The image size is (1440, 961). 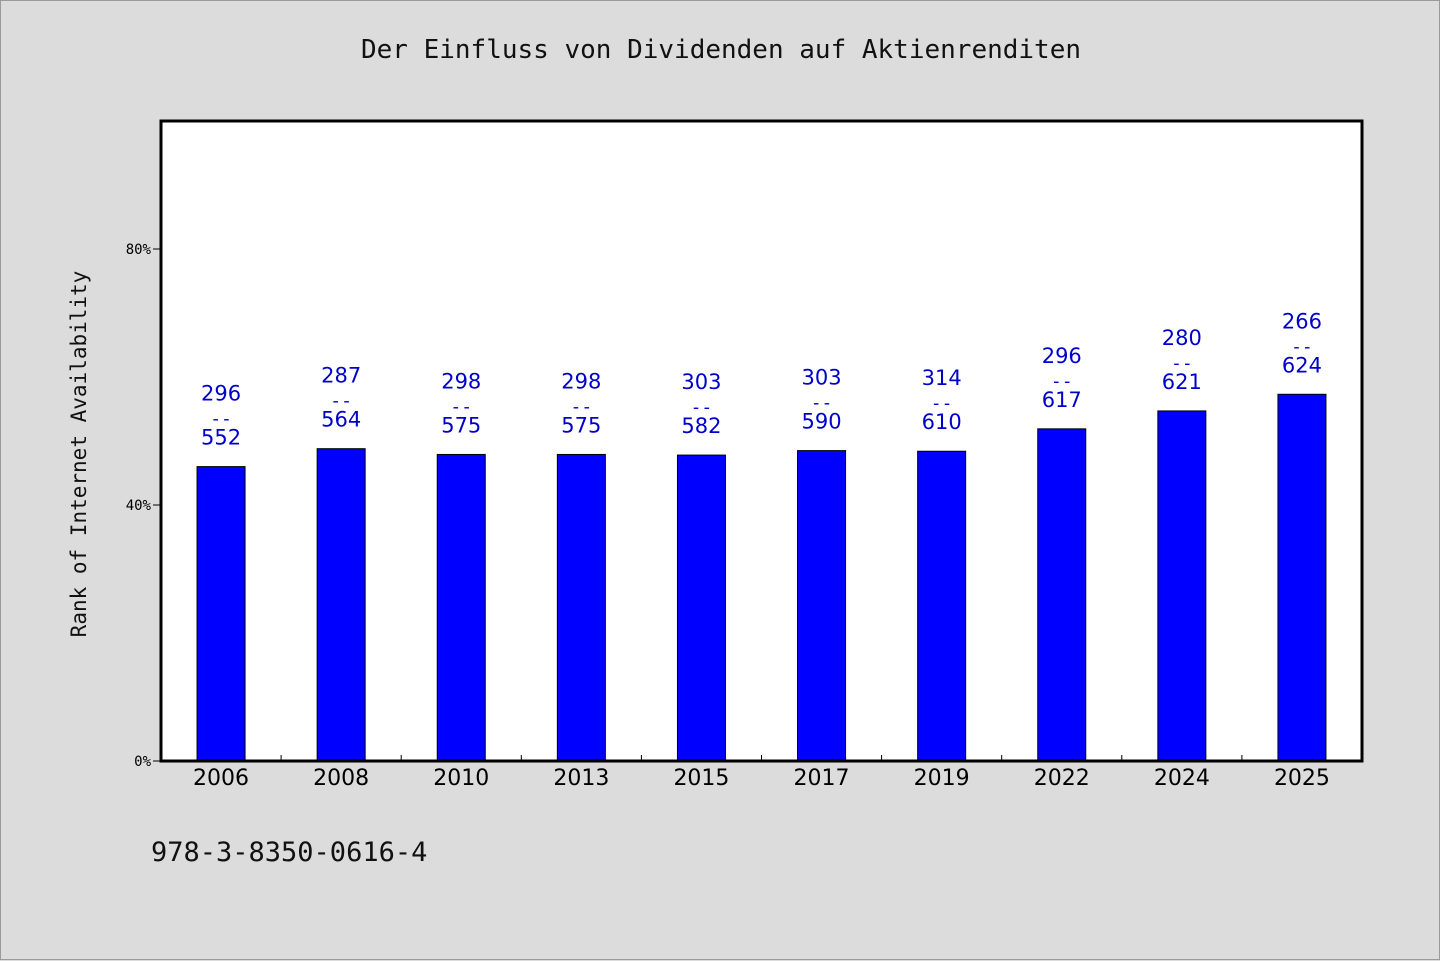 I want to click on x-tick-label: 2022, so click(x=1062, y=778).